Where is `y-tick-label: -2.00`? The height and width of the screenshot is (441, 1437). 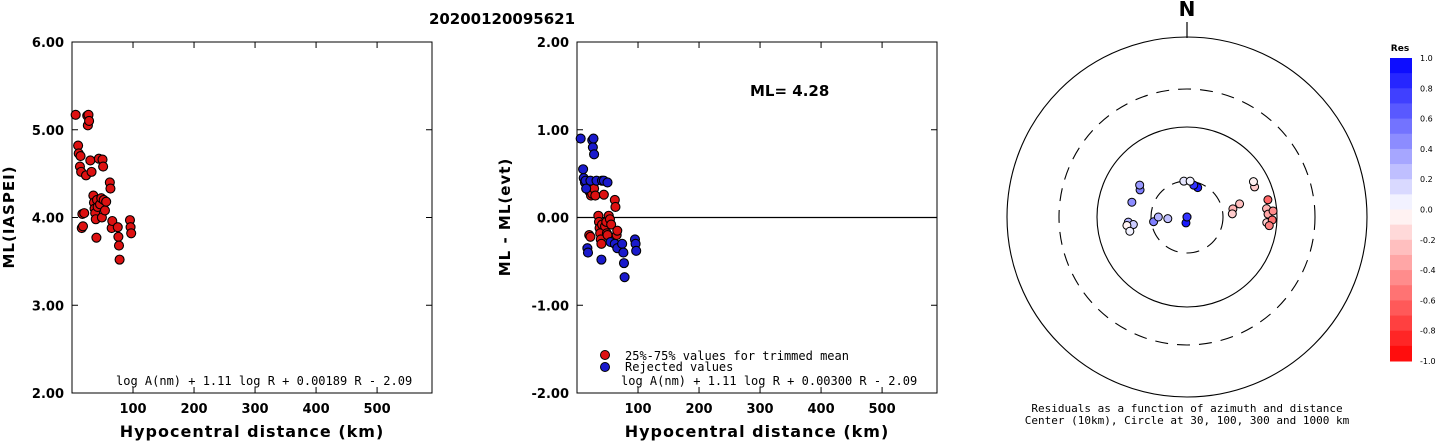
y-tick-label: -2.00 is located at coordinates (550, 394).